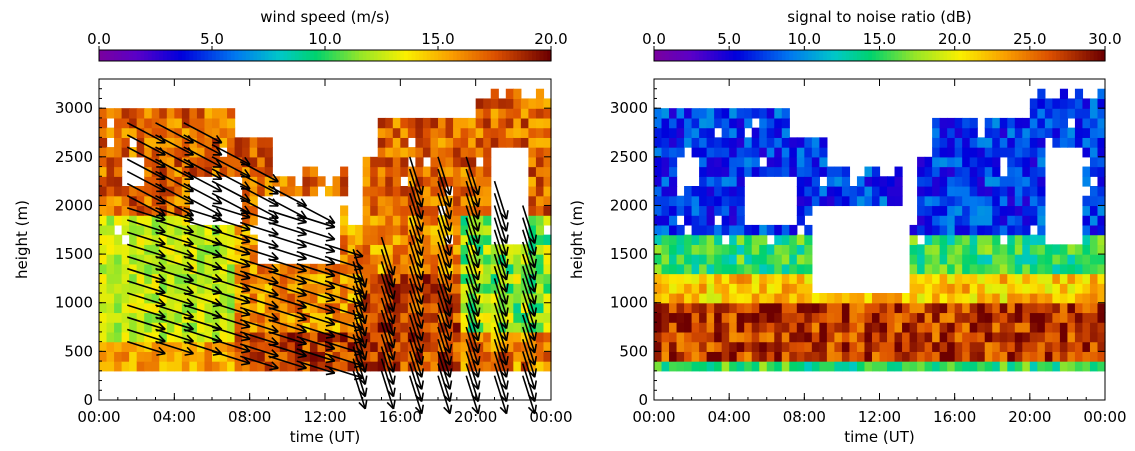 This screenshot has height=451, width=1135. I want to click on colorbar-tick-label: 25.0, so click(1029, 39).